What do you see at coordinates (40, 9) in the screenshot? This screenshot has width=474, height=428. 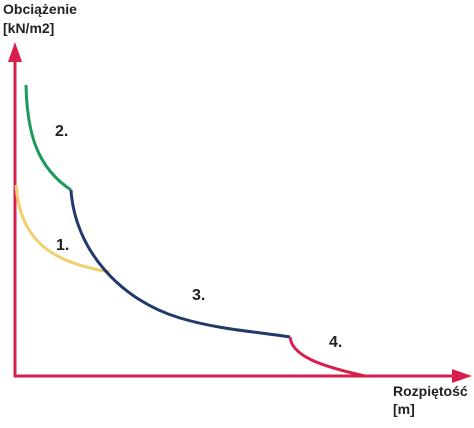 I see `y-axis-label: Obciążenie` at bounding box center [40, 9].